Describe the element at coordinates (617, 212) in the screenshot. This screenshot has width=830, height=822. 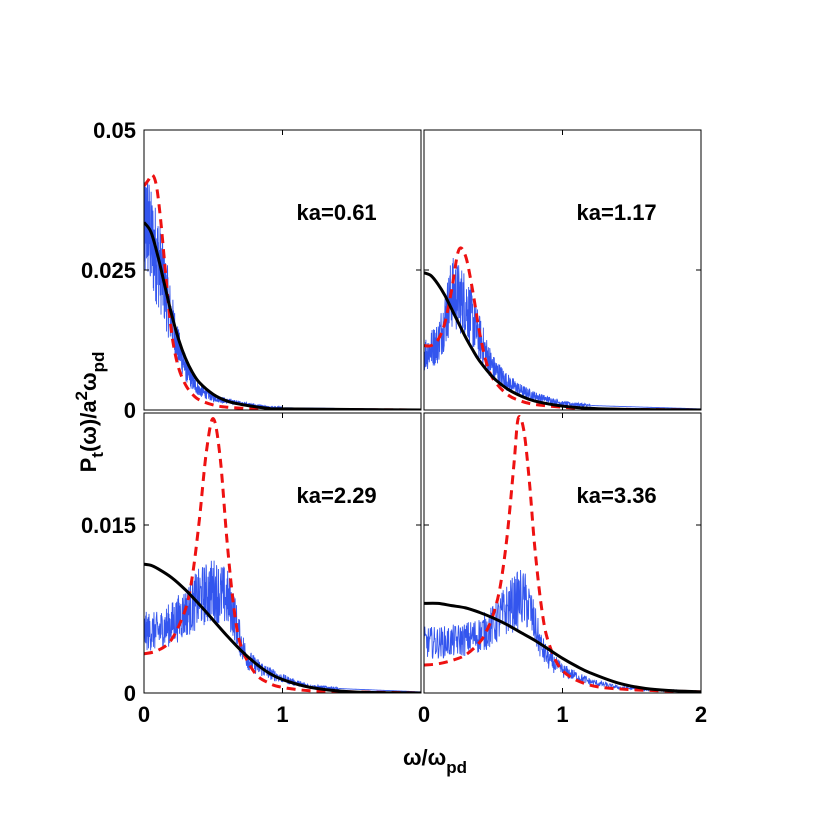
I see `panel-label: ka=1.17` at that location.